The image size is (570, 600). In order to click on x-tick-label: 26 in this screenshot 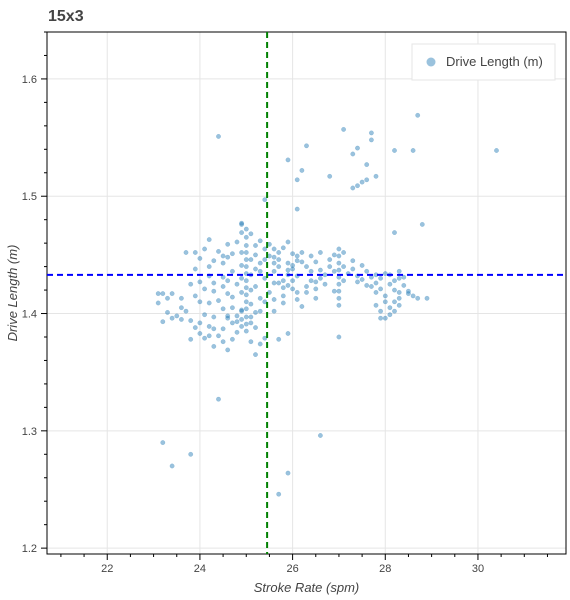, I will do `click(292, 569)`.